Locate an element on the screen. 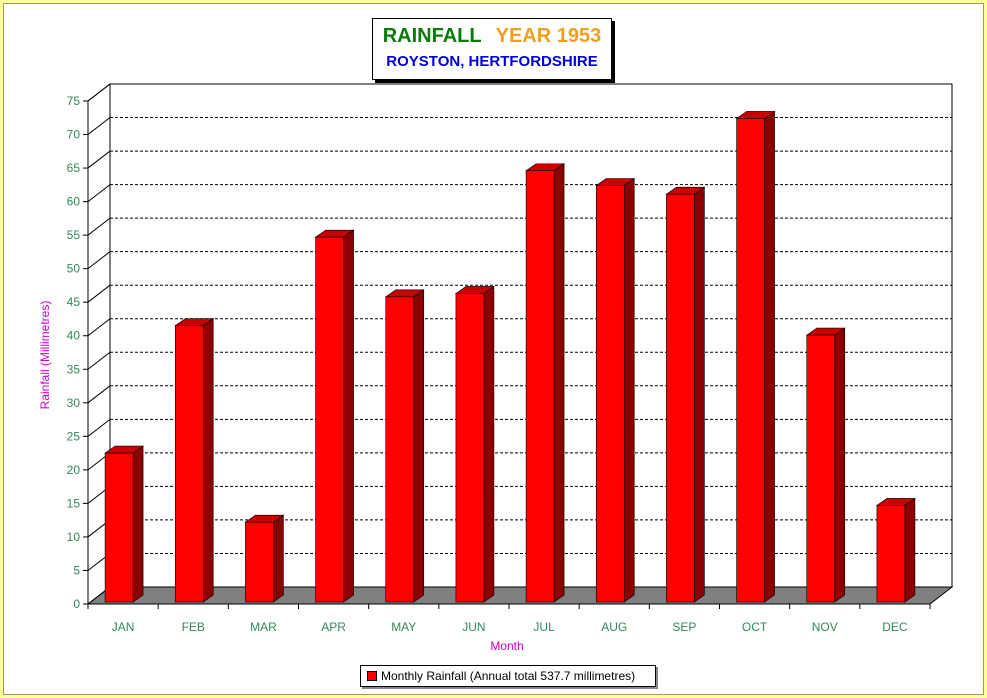 Image resolution: width=987 pixels, height=698 pixels. legend-swatch is located at coordinates (372, 676).